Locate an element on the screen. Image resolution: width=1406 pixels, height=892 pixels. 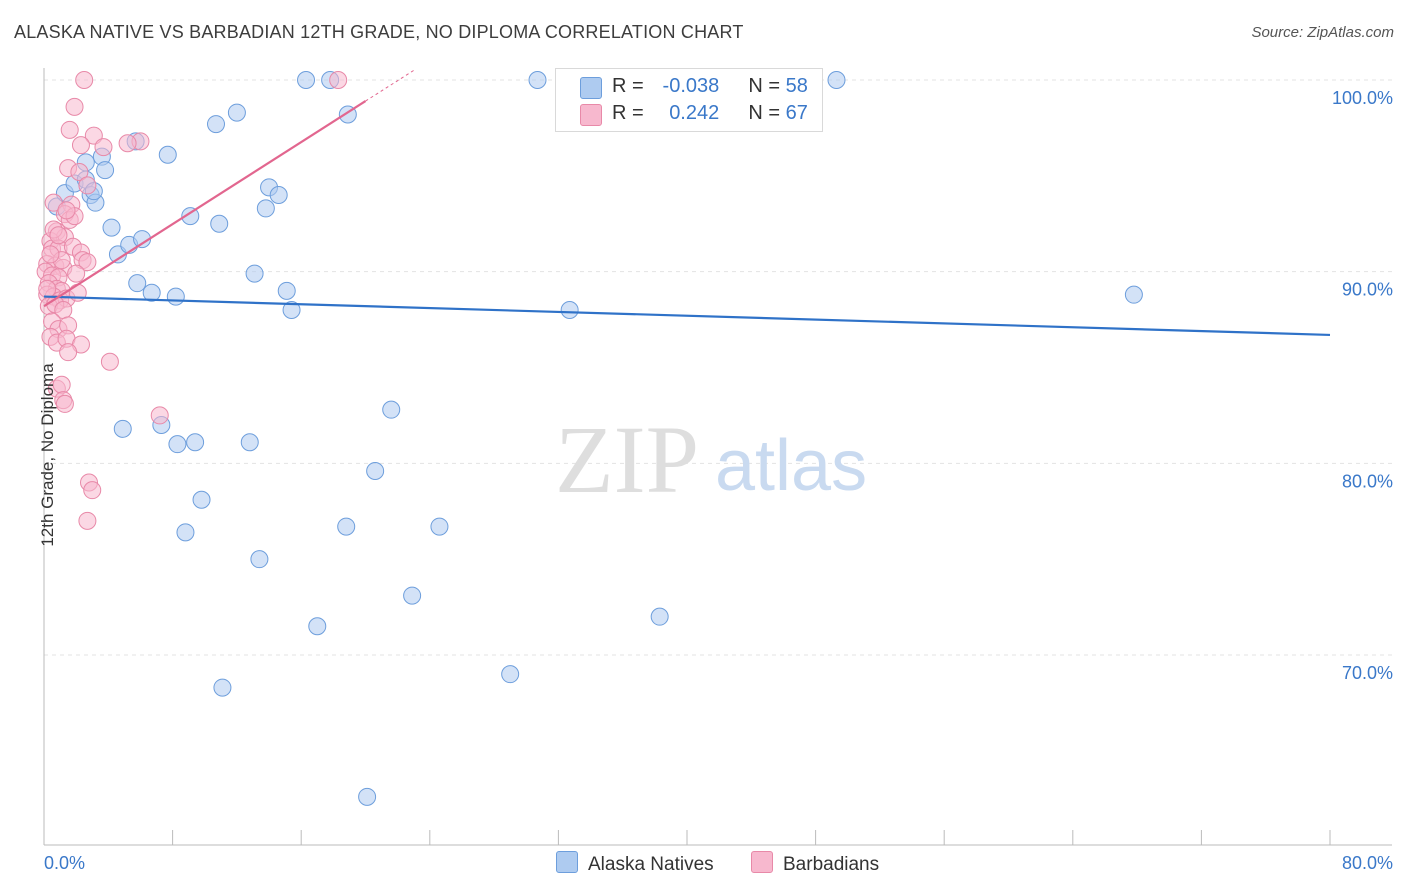
y-tick-label: 70.0% is located at coordinates (1367, 673).